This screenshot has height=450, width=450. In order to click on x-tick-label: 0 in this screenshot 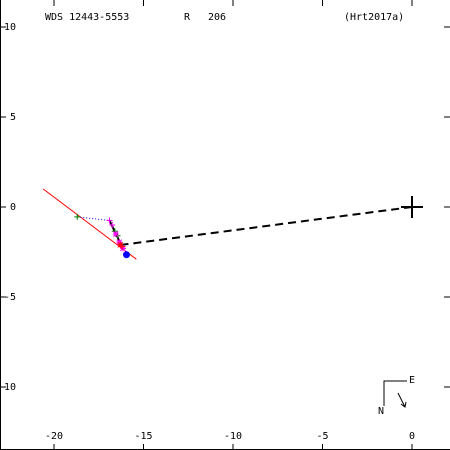, I will do `click(412, 436)`.